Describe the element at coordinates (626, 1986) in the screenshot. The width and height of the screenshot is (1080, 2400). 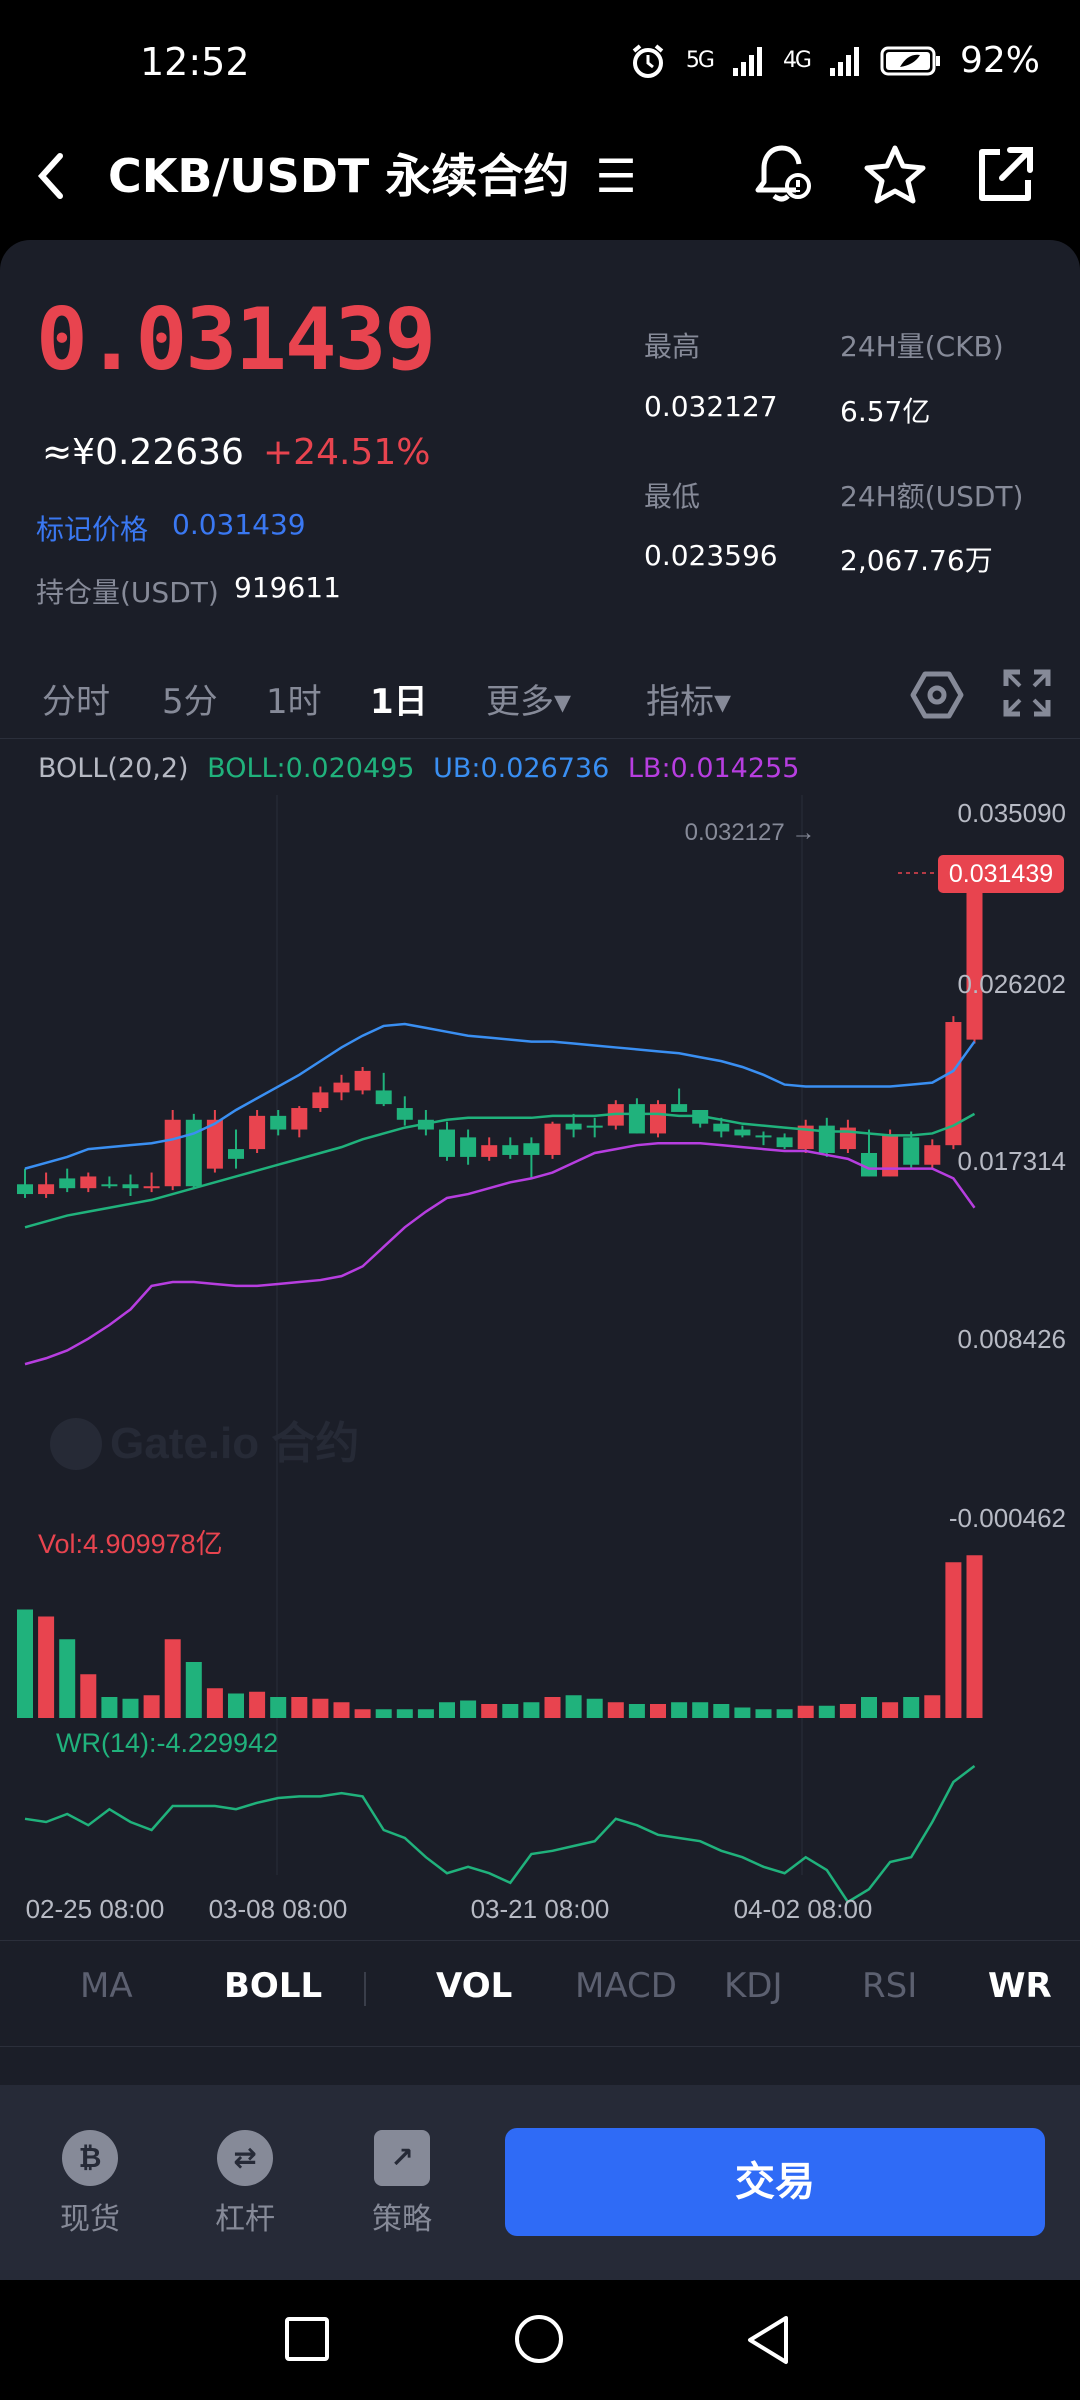
I see `tab-macd: MACD` at that location.